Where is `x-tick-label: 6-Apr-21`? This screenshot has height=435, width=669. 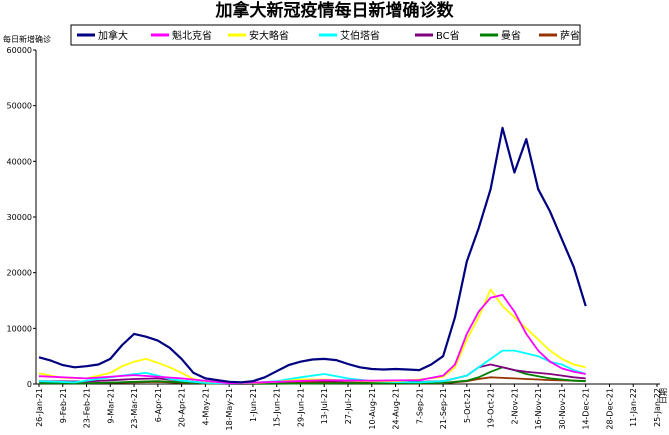 x-tick-label: 6-Apr-21 is located at coordinates (158, 405).